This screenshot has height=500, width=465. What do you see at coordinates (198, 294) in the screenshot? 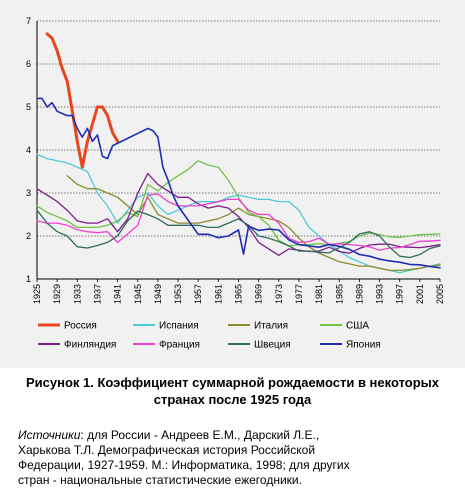
I see `x-tick-label: 1957` at bounding box center [198, 294].